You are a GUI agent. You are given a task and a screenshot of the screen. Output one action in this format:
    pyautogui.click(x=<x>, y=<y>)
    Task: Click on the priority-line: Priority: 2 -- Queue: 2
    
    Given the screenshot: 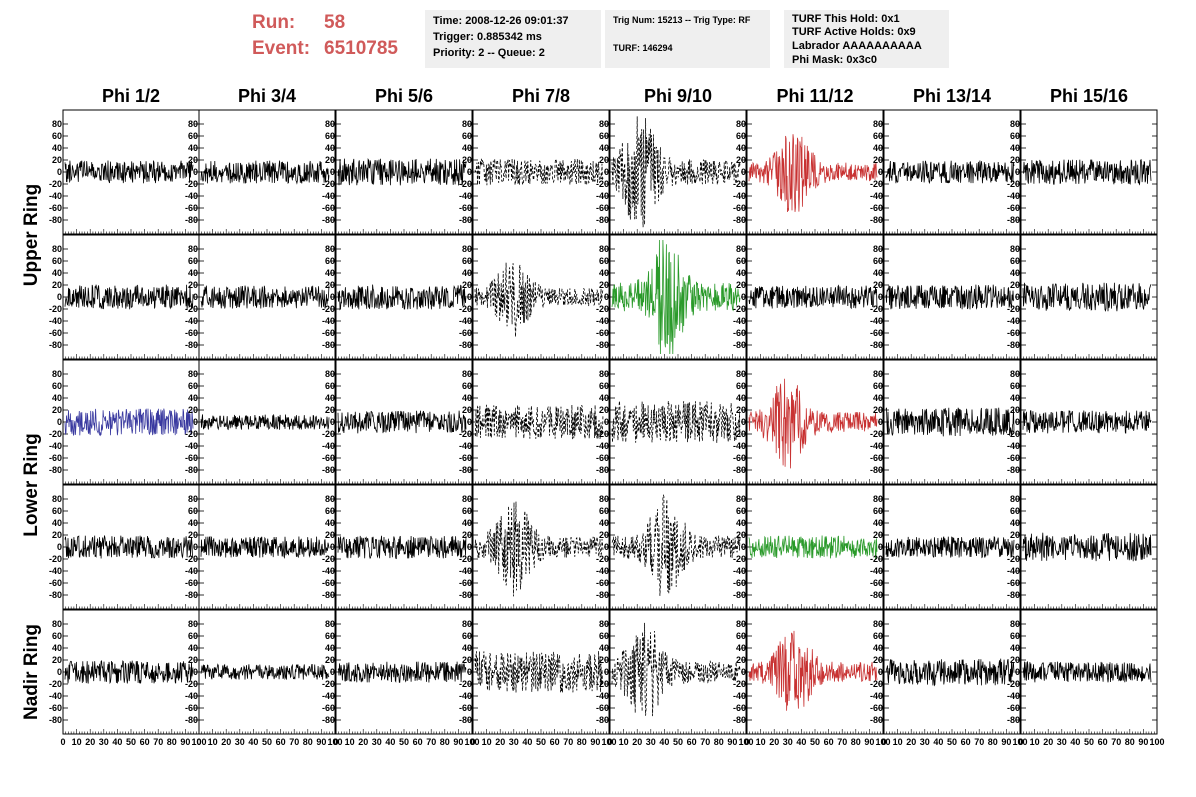 What is the action you would take?
    pyautogui.click(x=489, y=53)
    